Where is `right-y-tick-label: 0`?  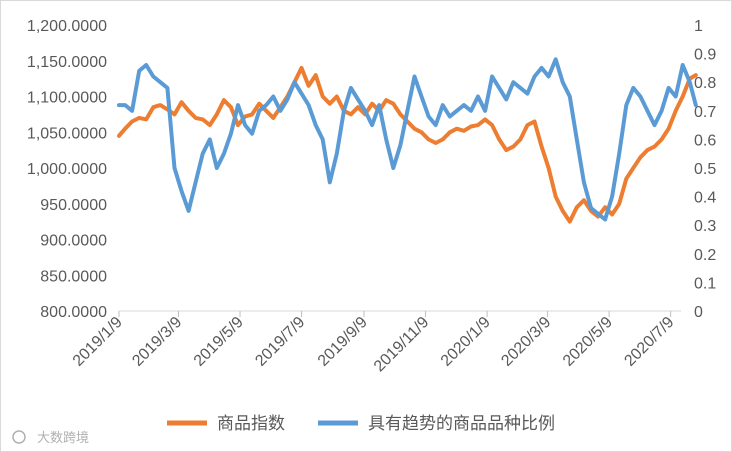
right-y-tick-label: 0 is located at coordinates (698, 312).